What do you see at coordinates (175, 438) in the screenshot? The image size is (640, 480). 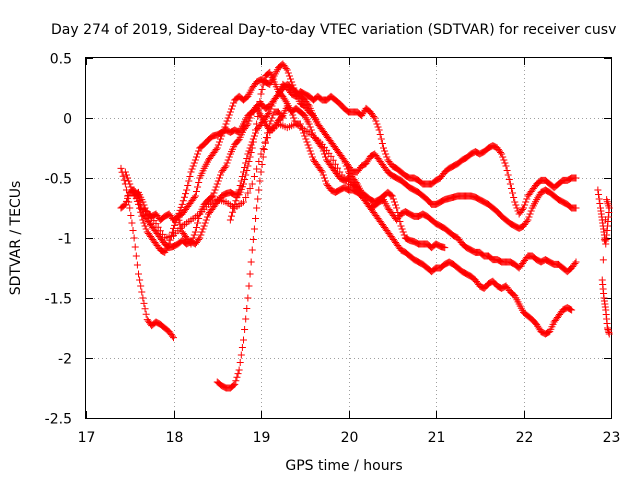 I see `x-tick-label: 18` at bounding box center [175, 438].